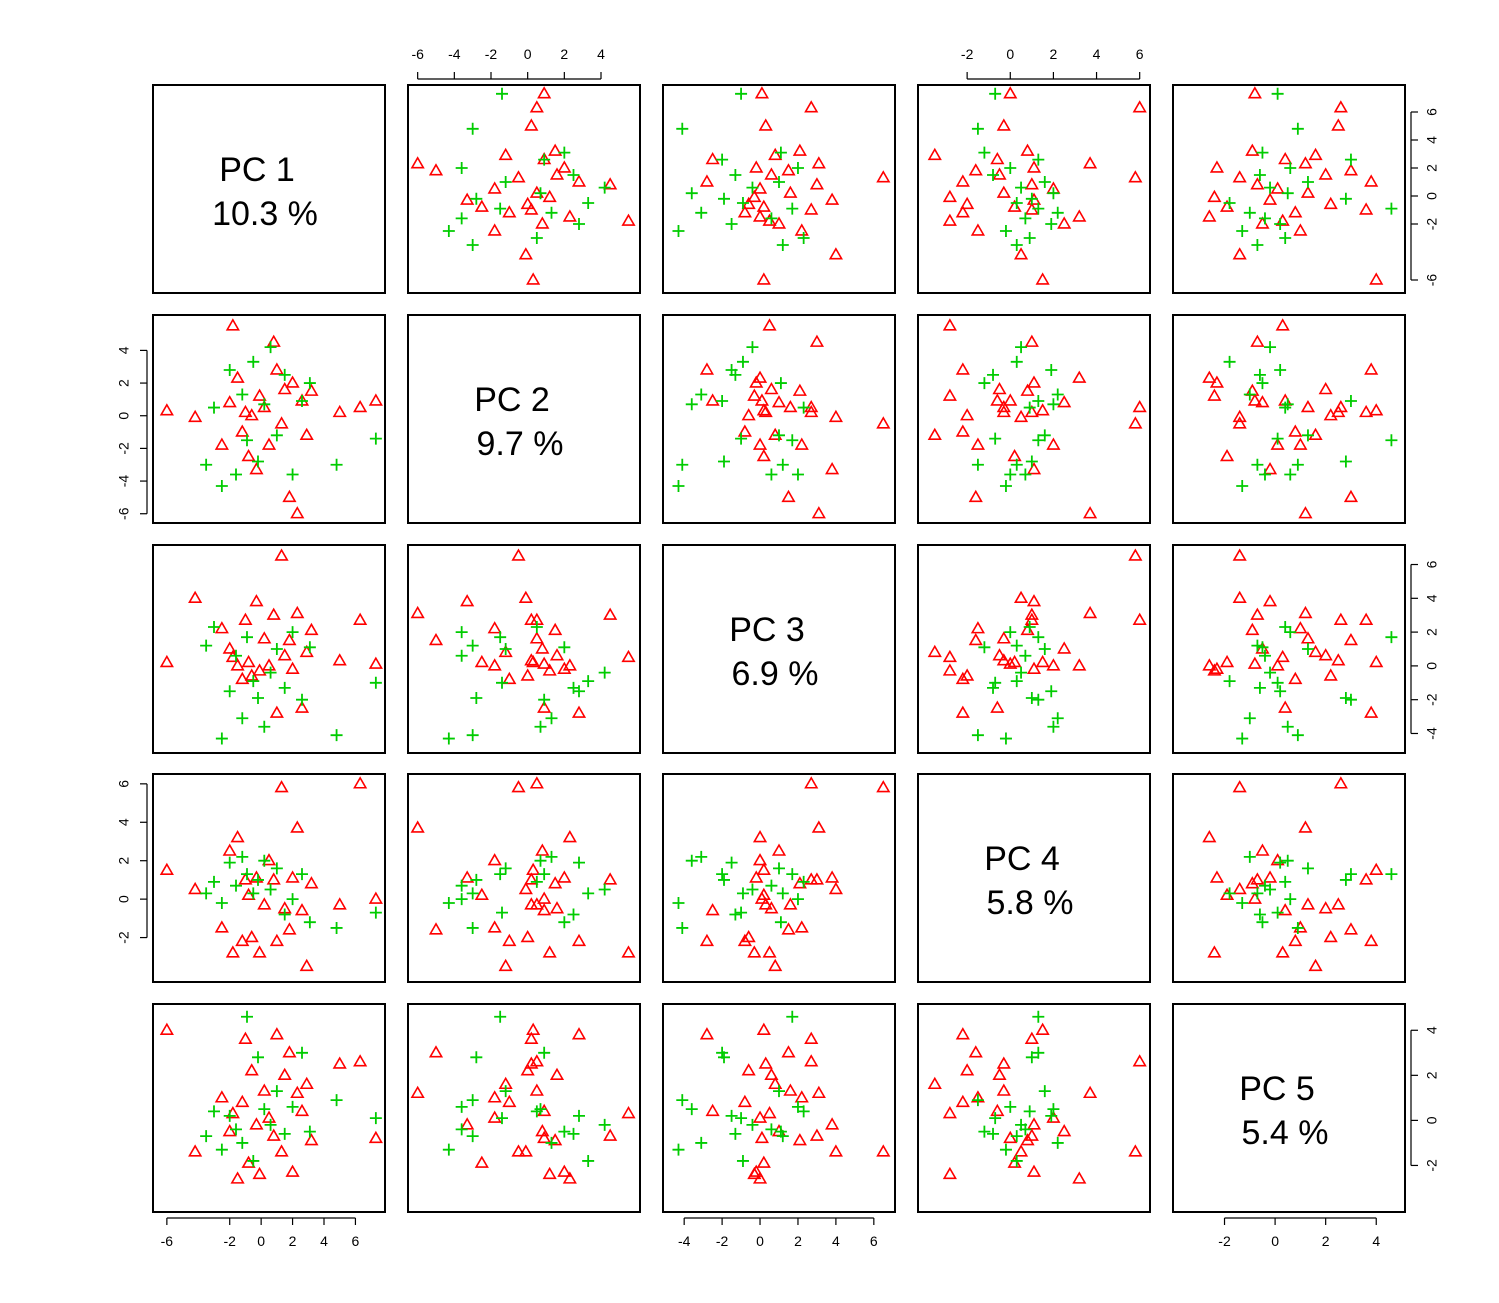  What do you see at coordinates (1054, 54) in the screenshot?
I see `tick-label-pc4: 2` at bounding box center [1054, 54].